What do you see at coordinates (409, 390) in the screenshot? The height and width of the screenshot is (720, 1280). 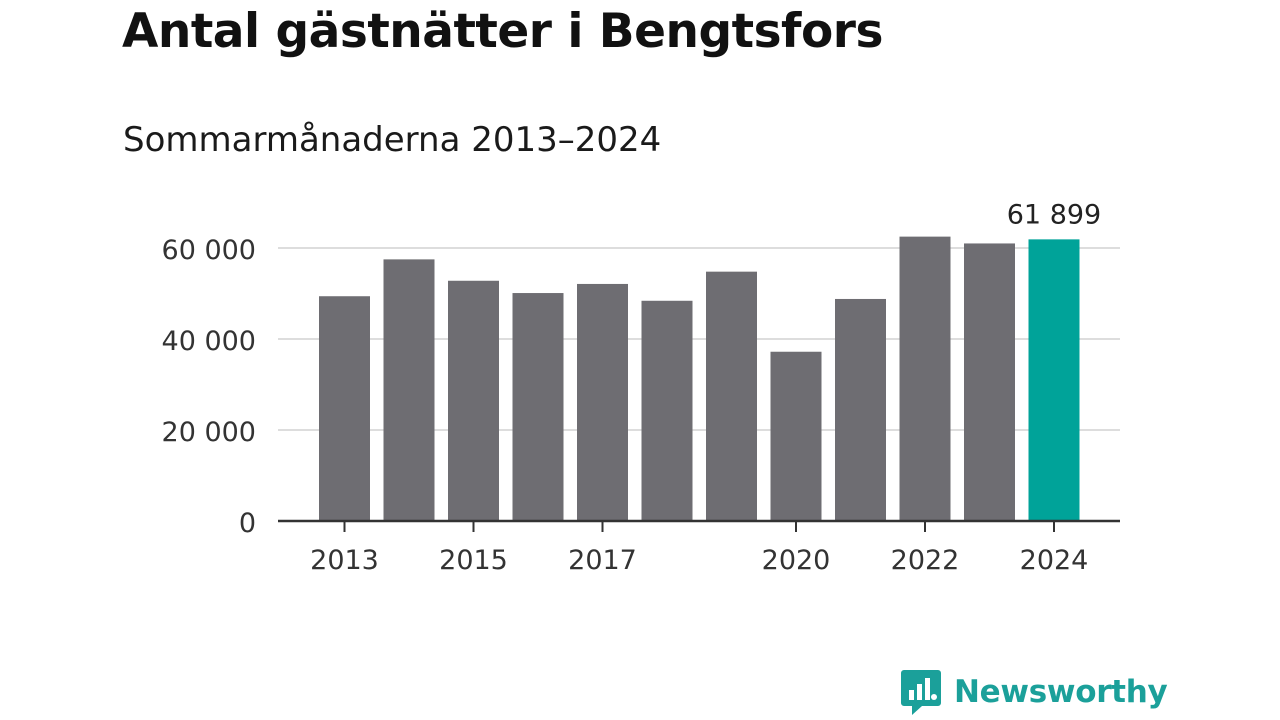 I see `bar-2014` at bounding box center [409, 390].